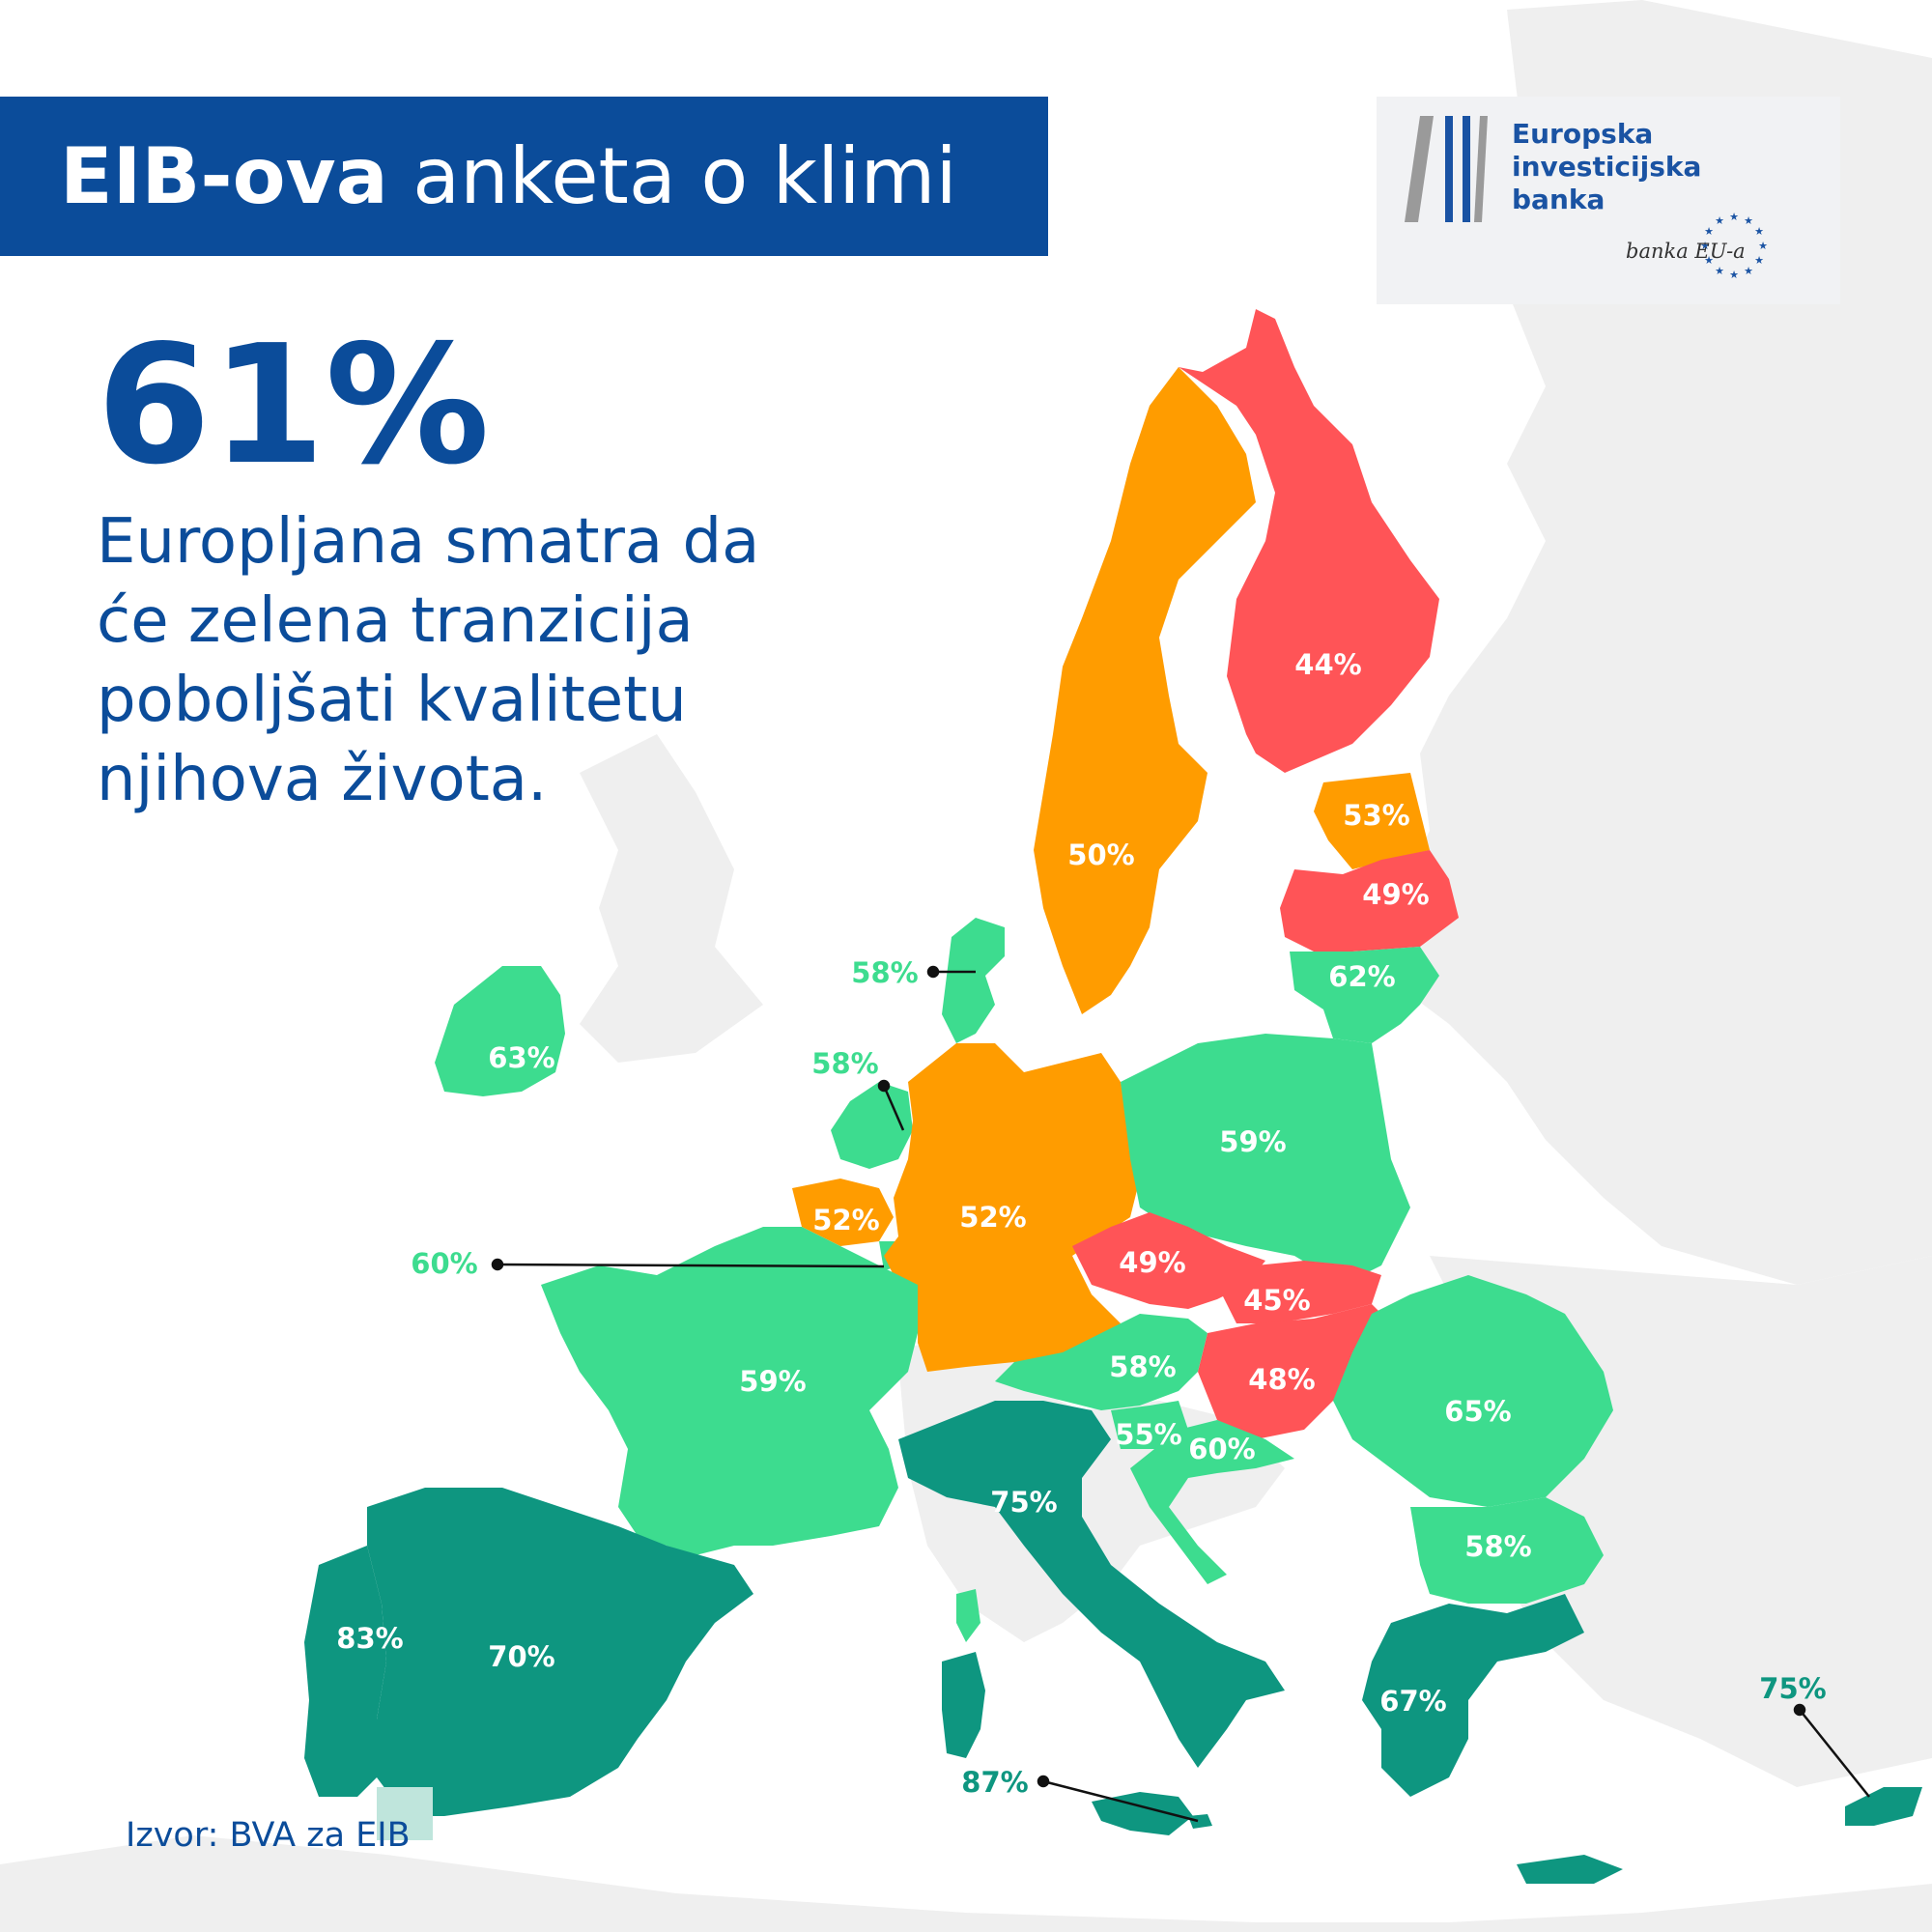 The image size is (1932, 1932). Describe the element at coordinates (405, 1813) in the screenshot. I see `legend-swatch` at that location.